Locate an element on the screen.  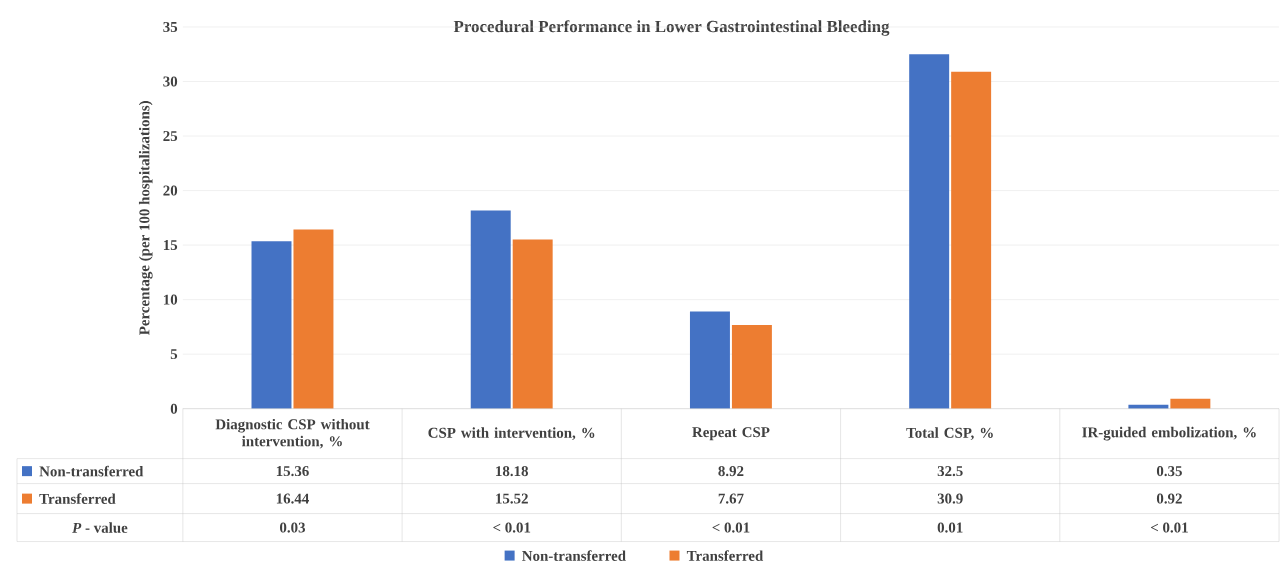
y-tick-label: 35 is located at coordinates (170, 27).